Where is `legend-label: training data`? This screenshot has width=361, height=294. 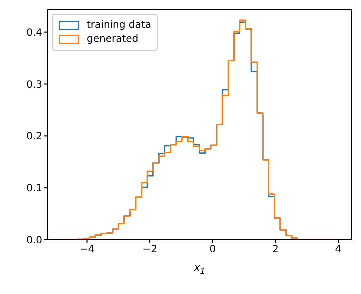
legend-label: training data is located at coordinates (119, 25).